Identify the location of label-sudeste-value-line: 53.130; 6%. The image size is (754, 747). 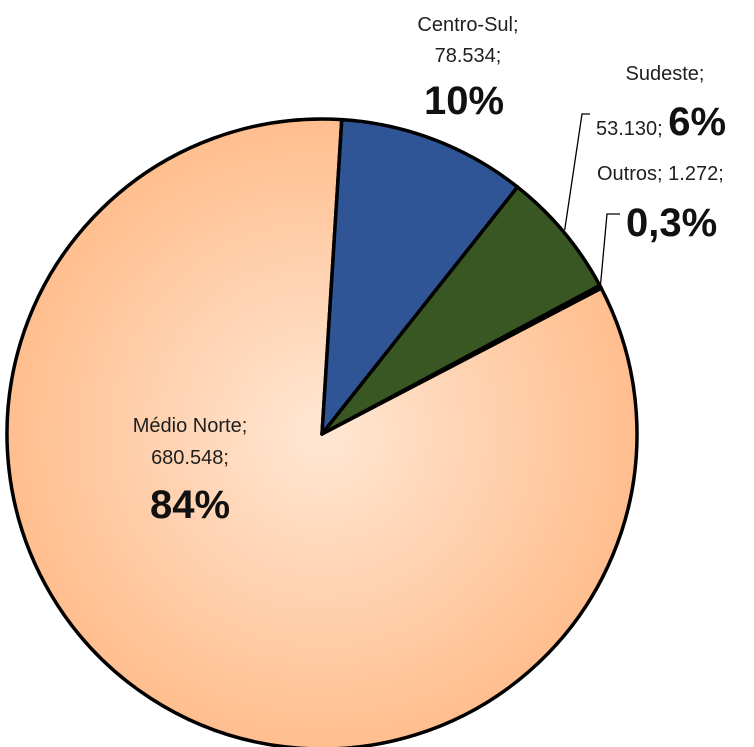
(661, 122).